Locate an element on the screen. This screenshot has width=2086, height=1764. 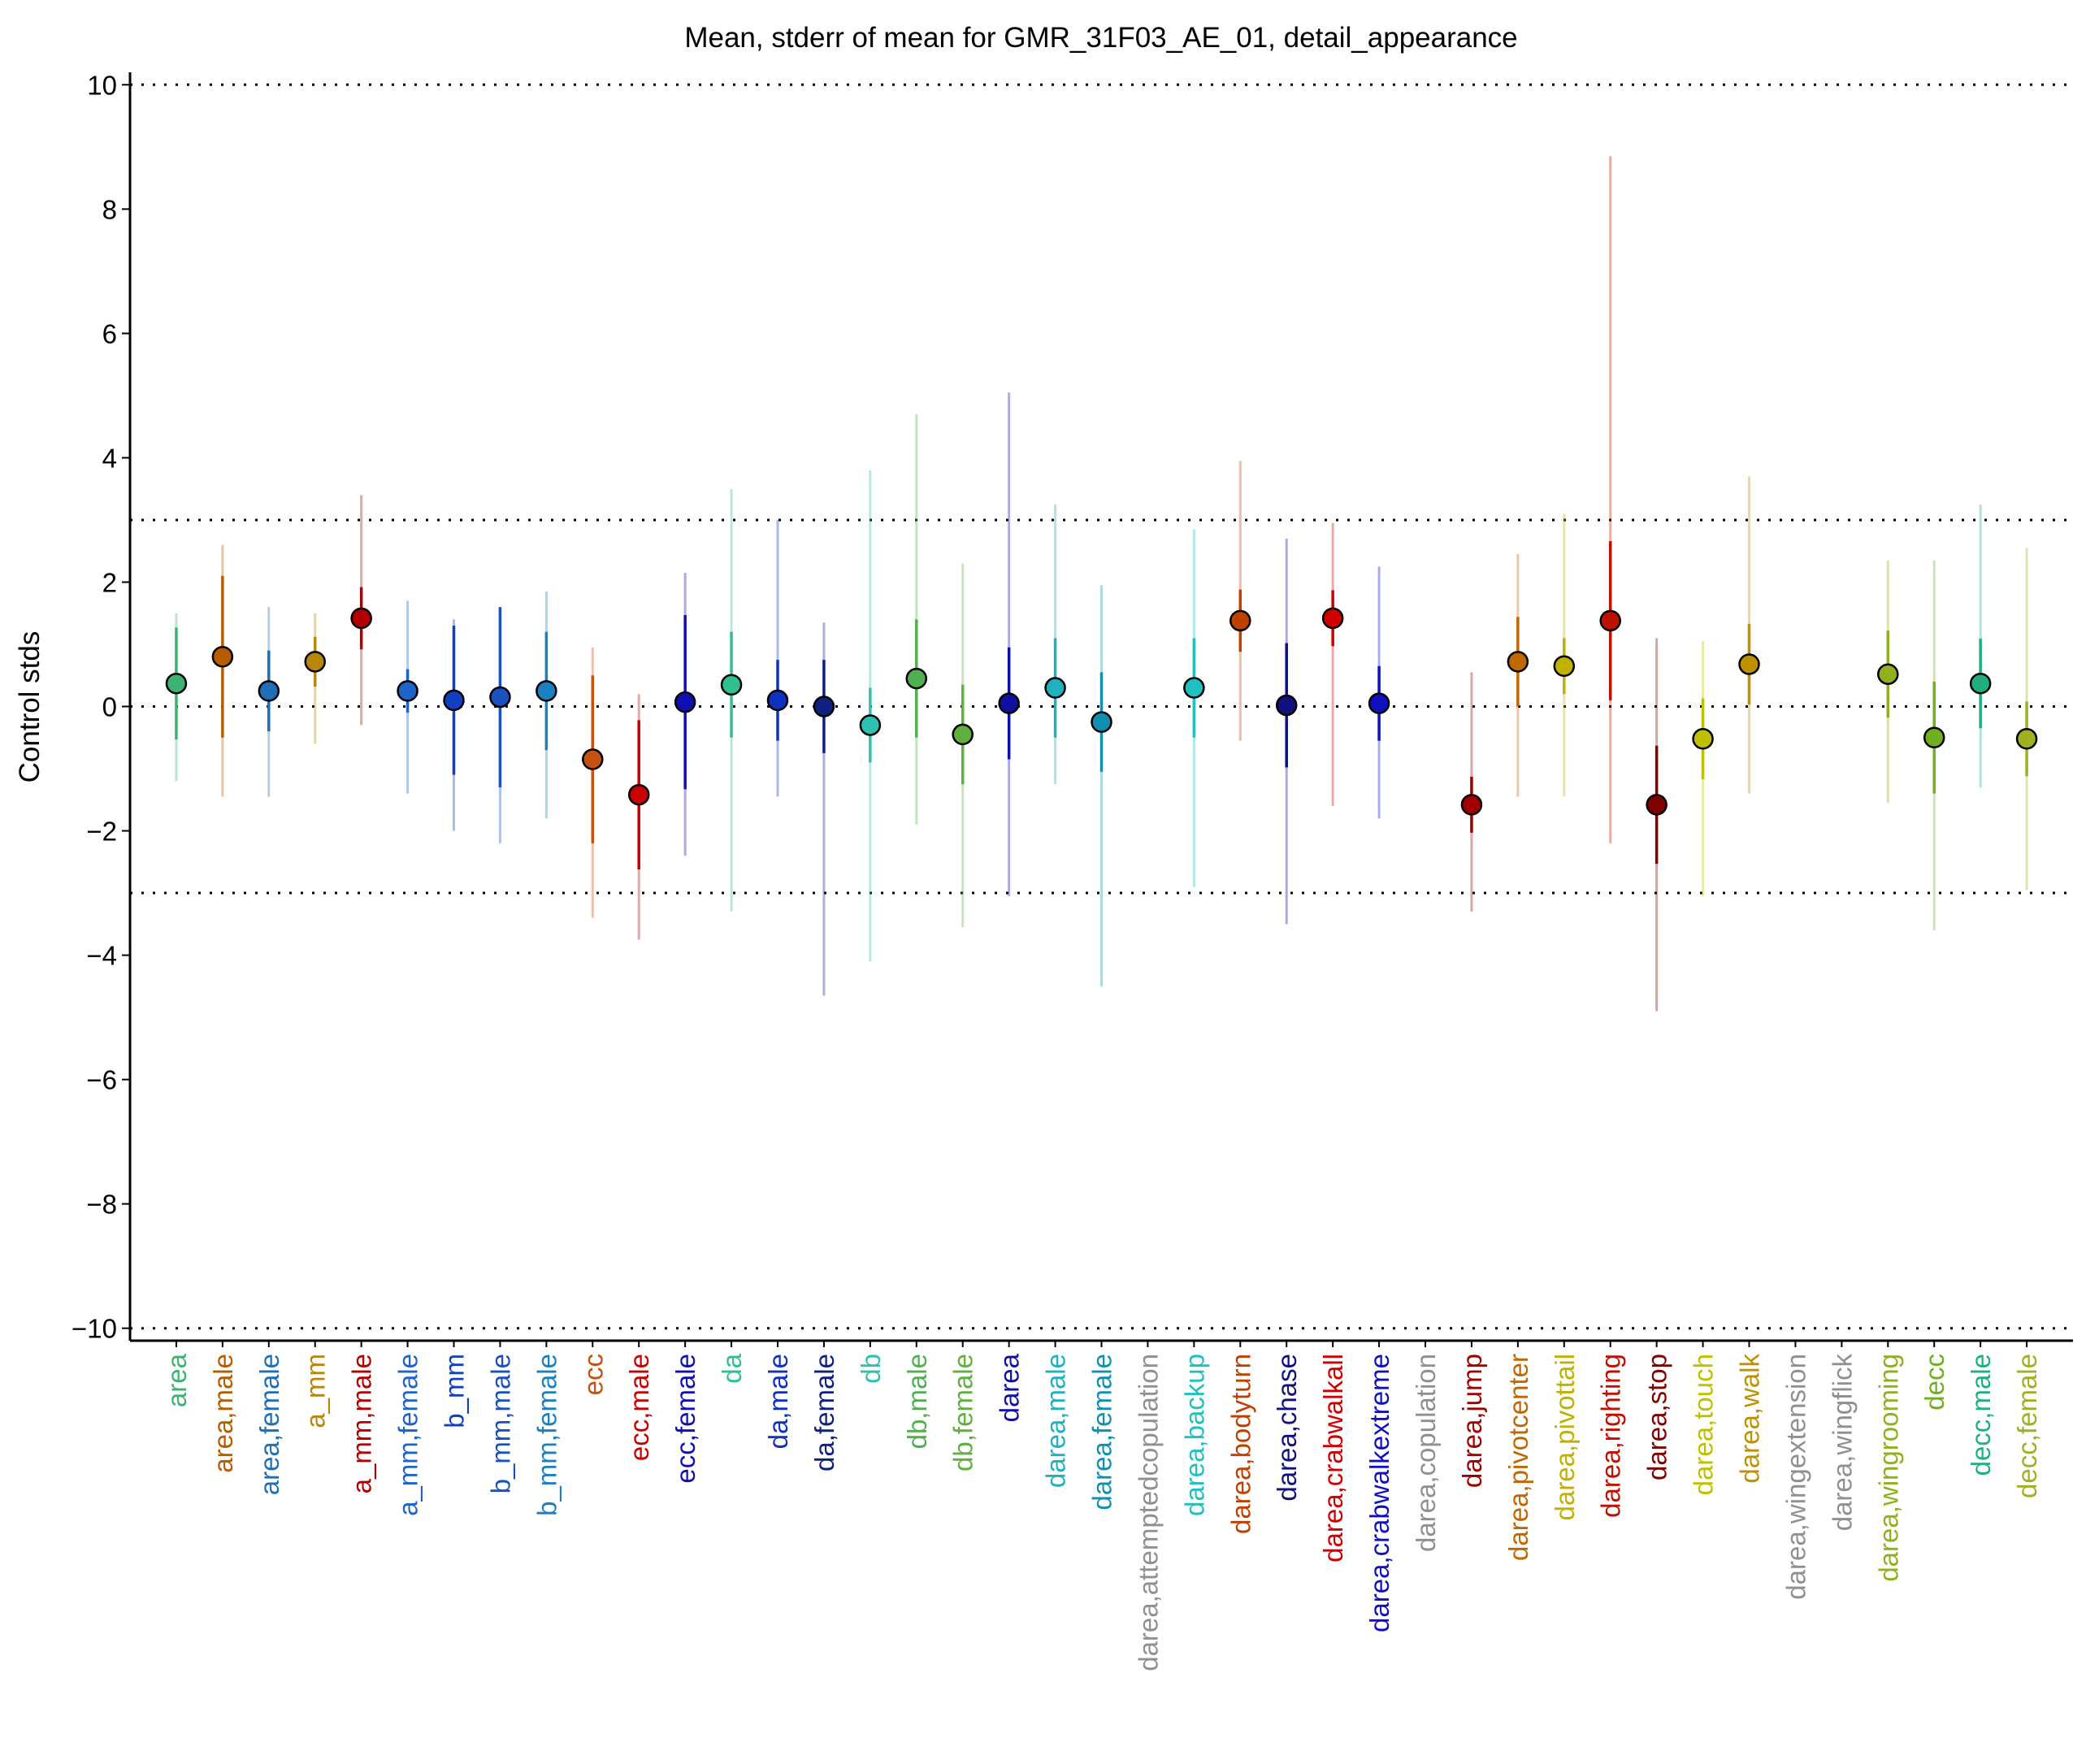
x-tick-label: area,female is located at coordinates (269, 1424).